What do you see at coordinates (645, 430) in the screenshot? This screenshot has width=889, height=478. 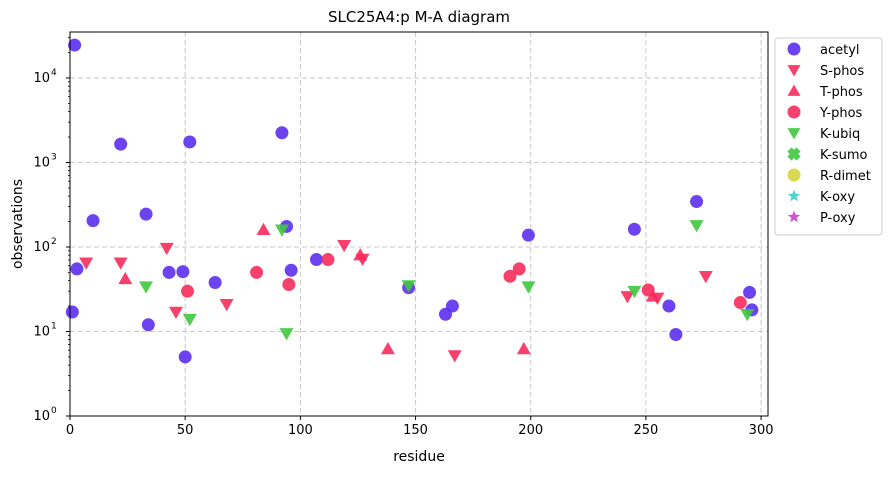 I see `x-tick-label: 250` at bounding box center [645, 430].